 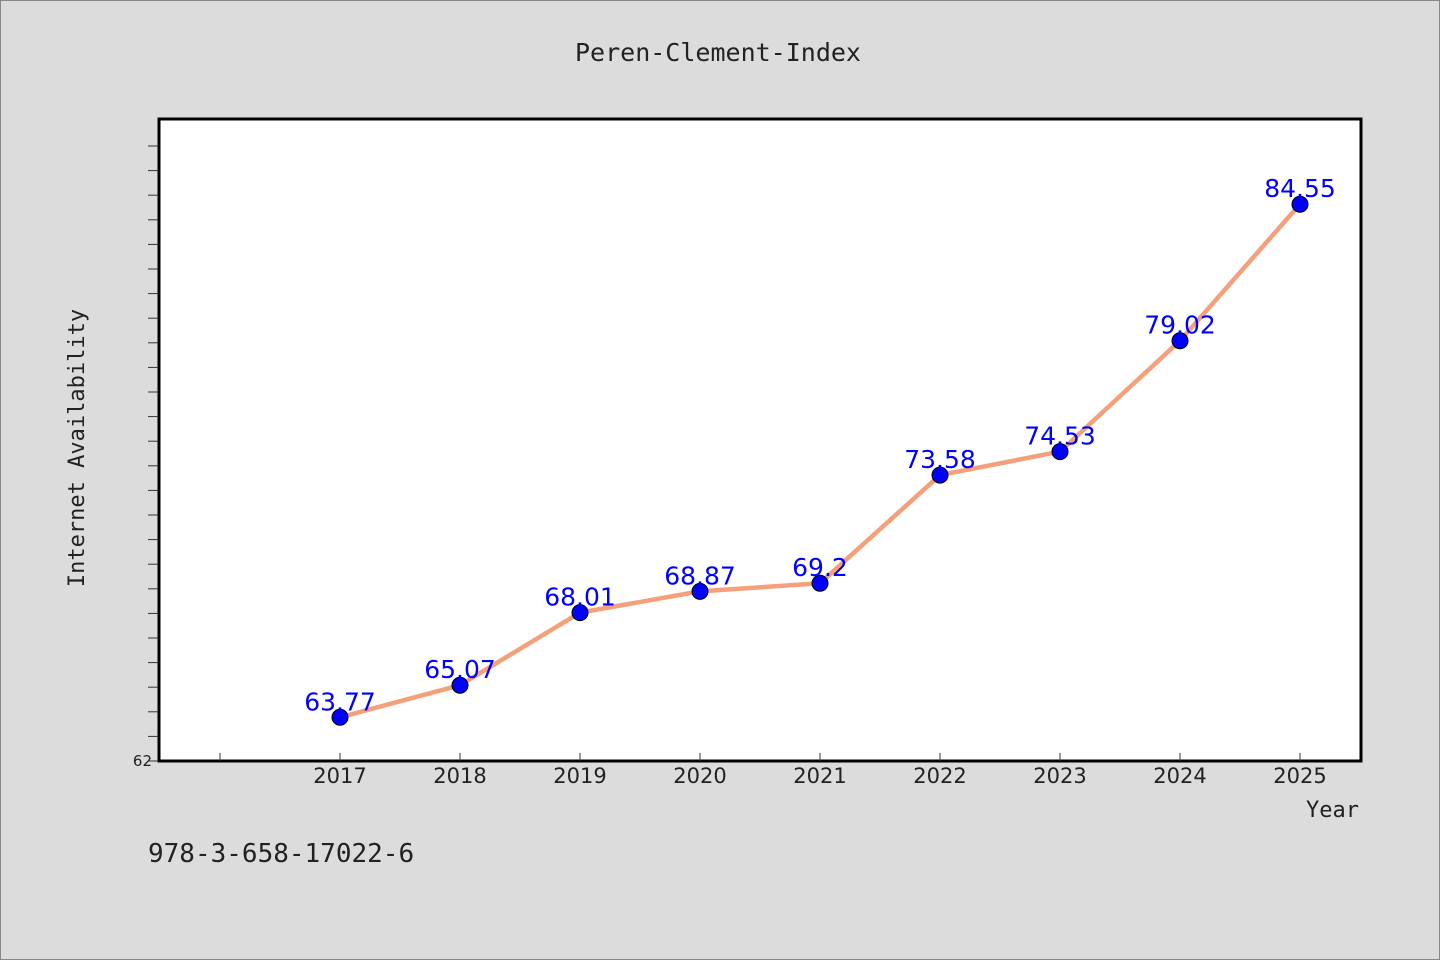 I want to click on data-label: 73.58, so click(x=940, y=459).